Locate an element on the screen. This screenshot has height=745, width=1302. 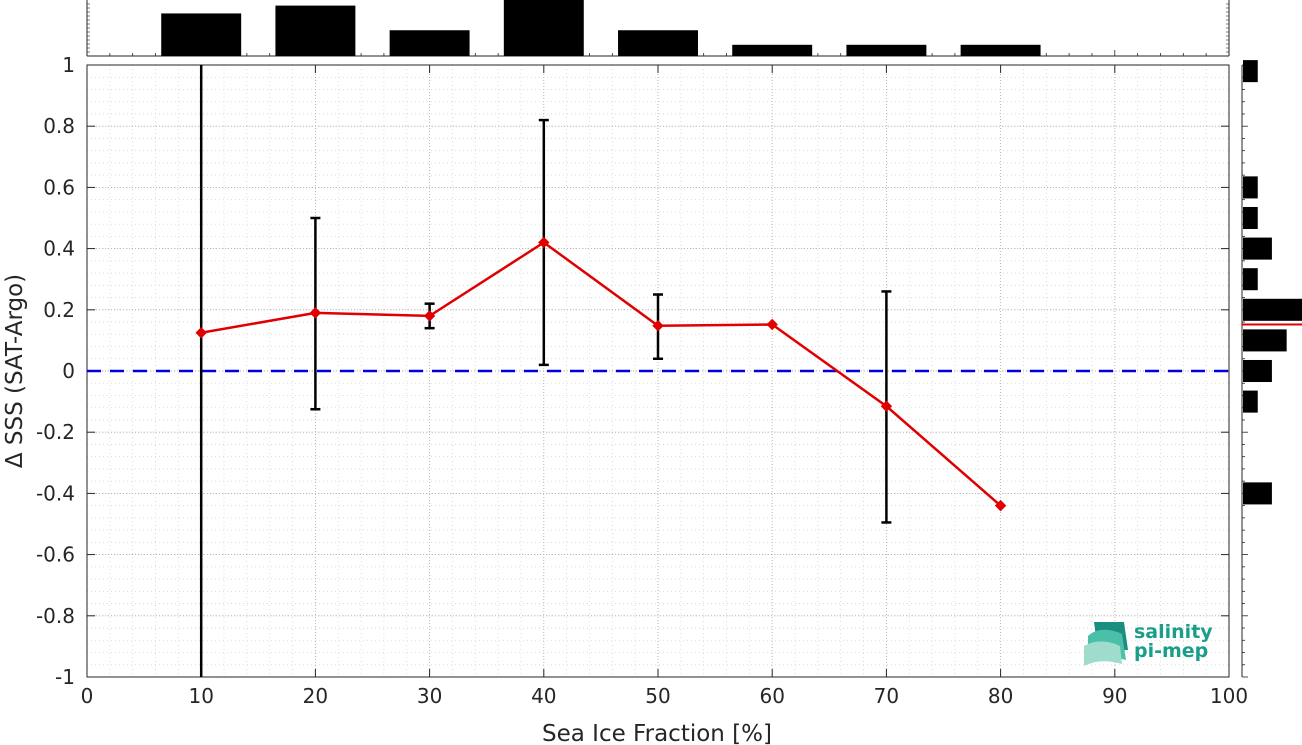
y-axis-label: Δ SSS (SAT-Argo) is located at coordinates (15, 371).